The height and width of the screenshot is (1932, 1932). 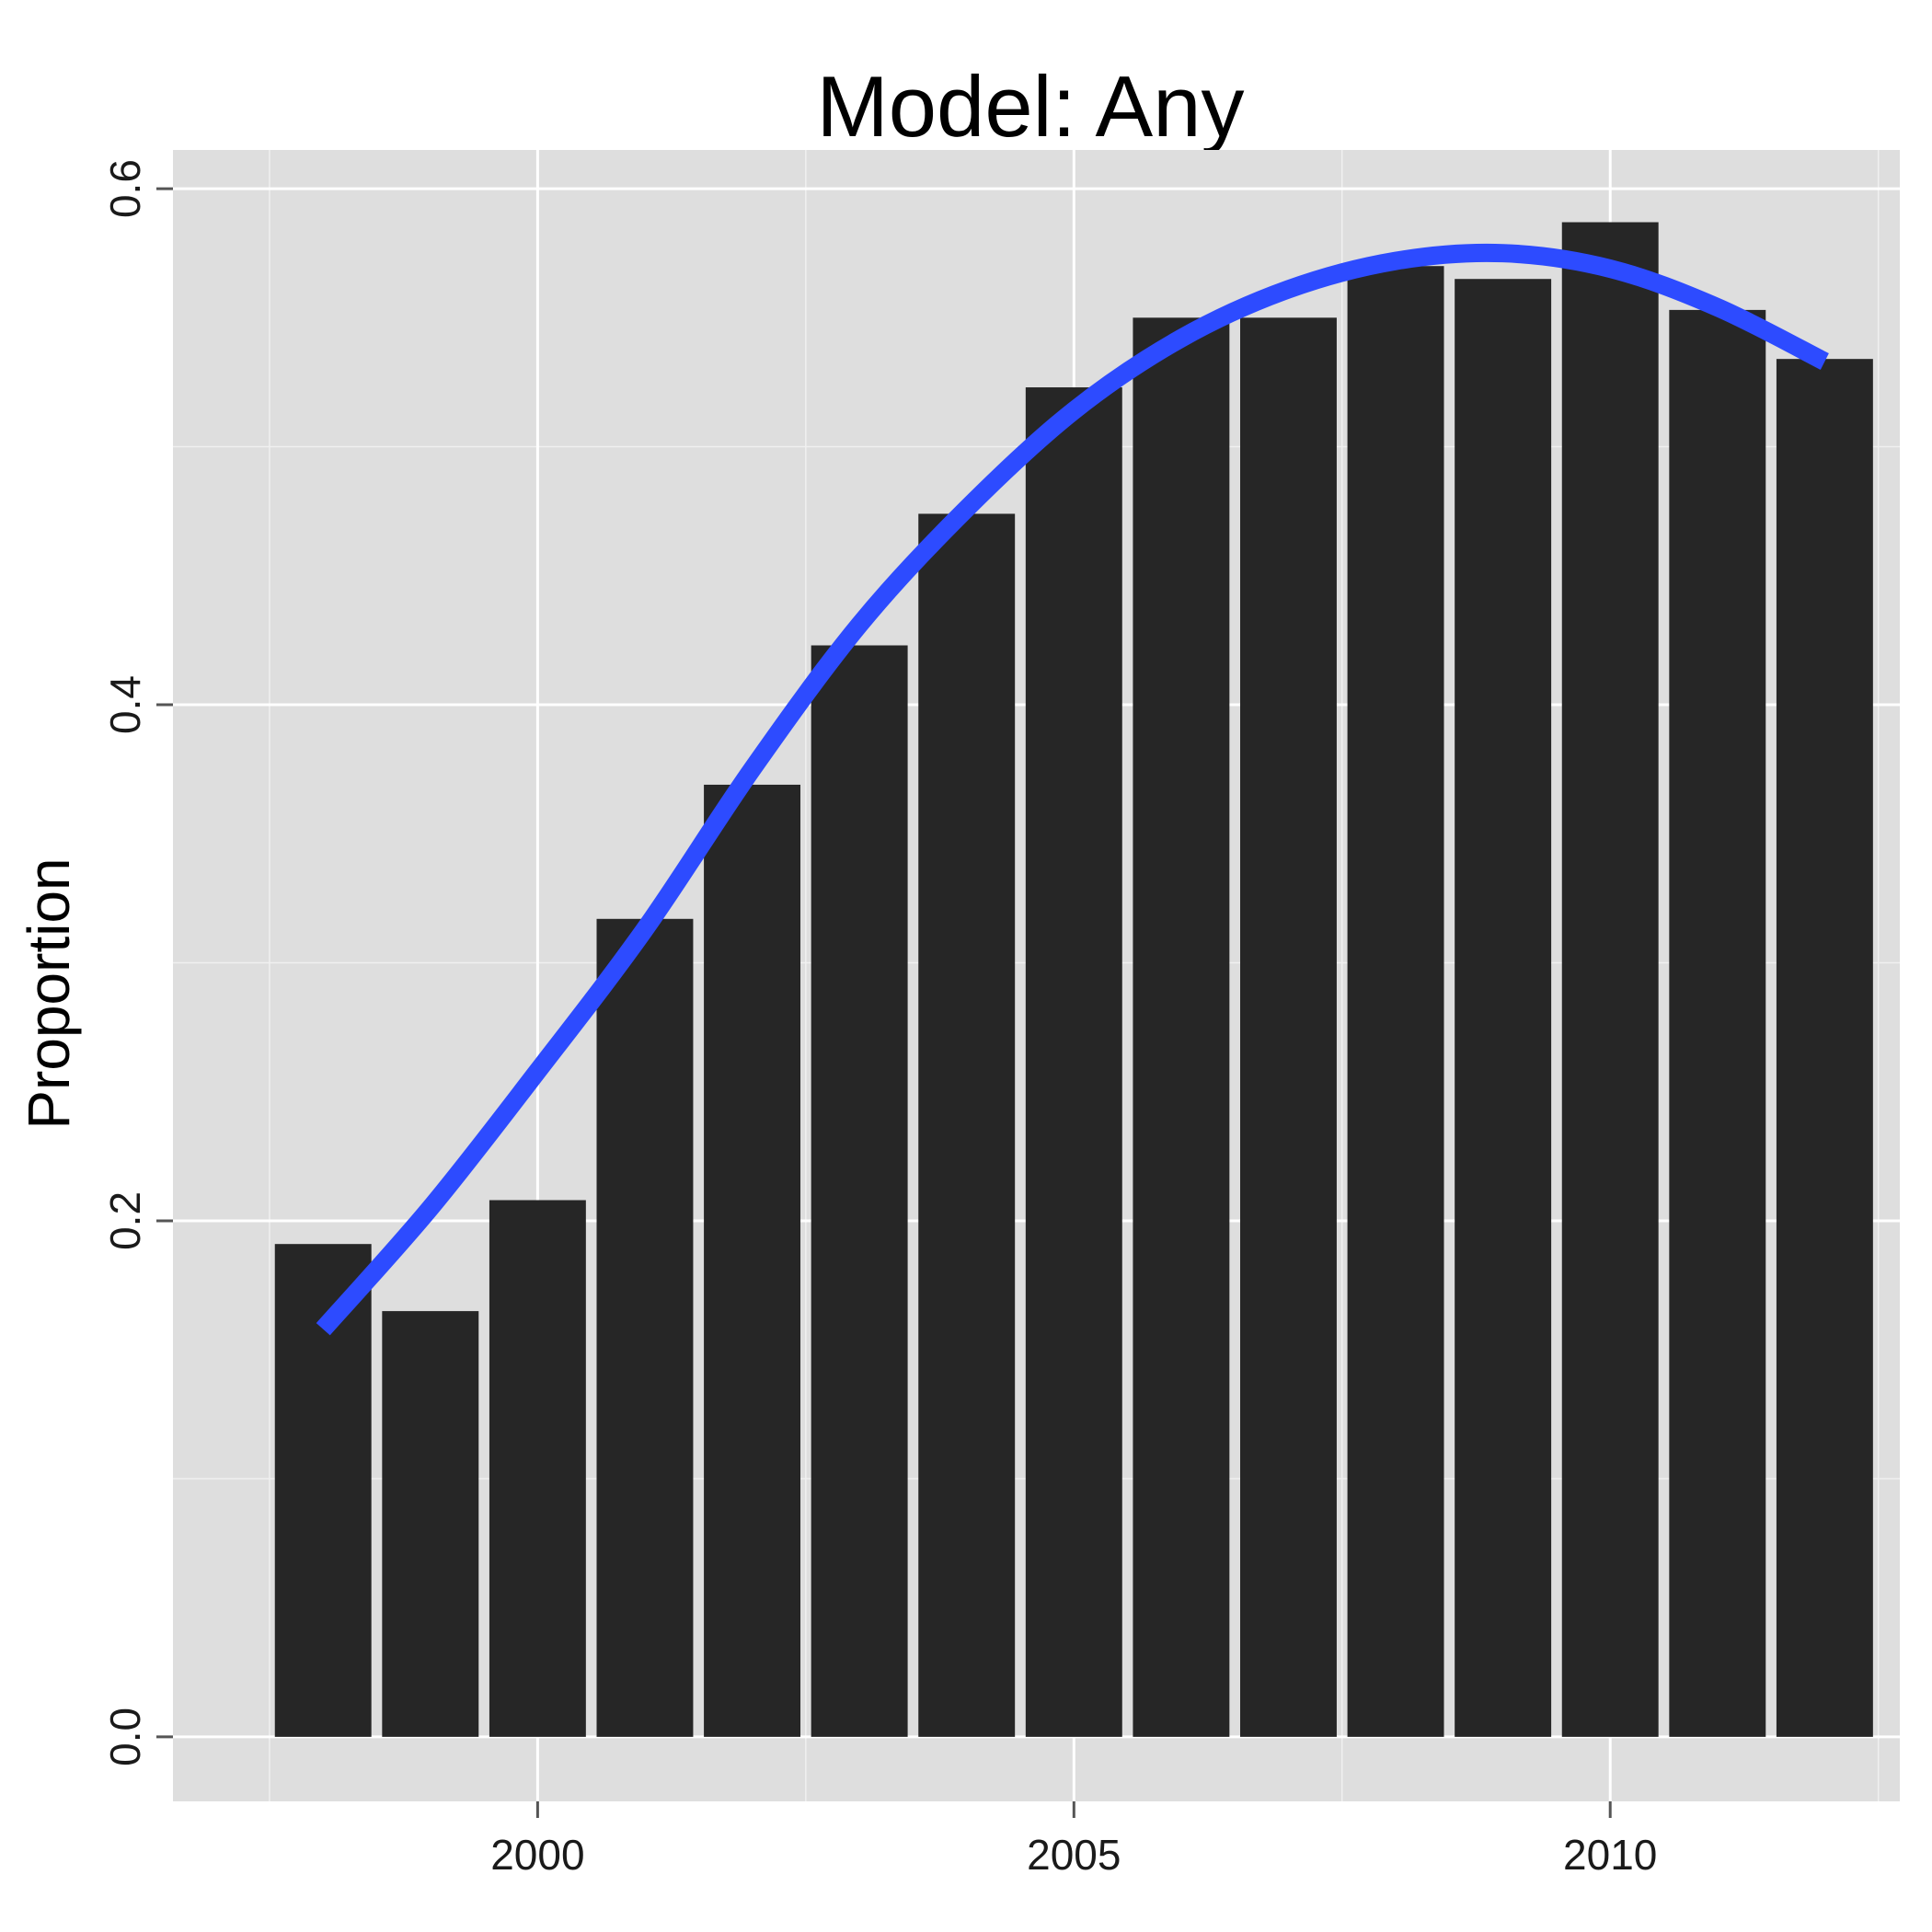 I want to click on y-tick-label: 0.6, so click(x=125, y=188).